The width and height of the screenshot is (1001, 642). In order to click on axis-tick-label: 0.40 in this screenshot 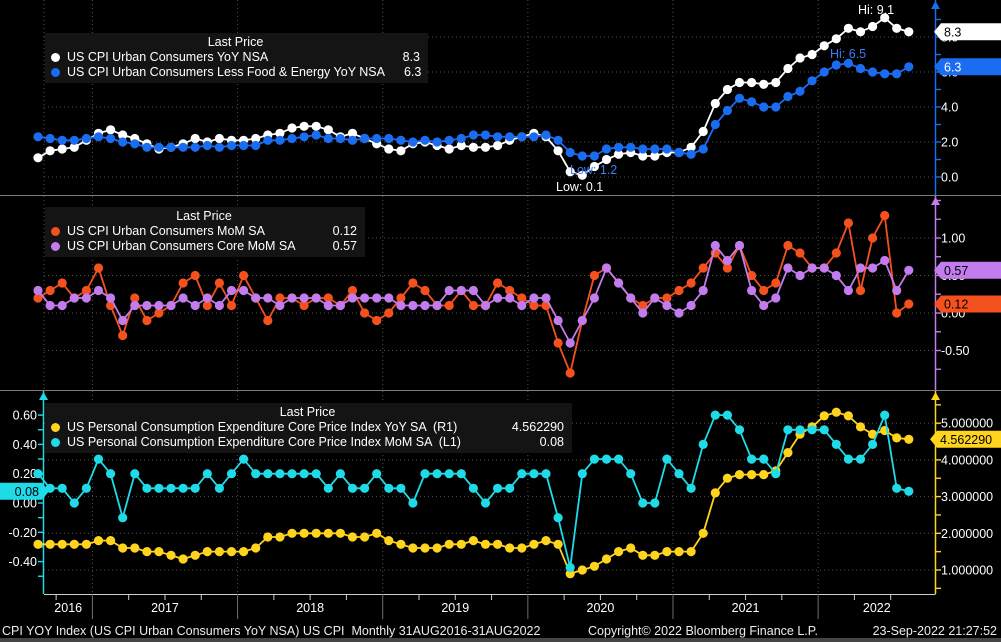, I will do `click(25, 445)`.